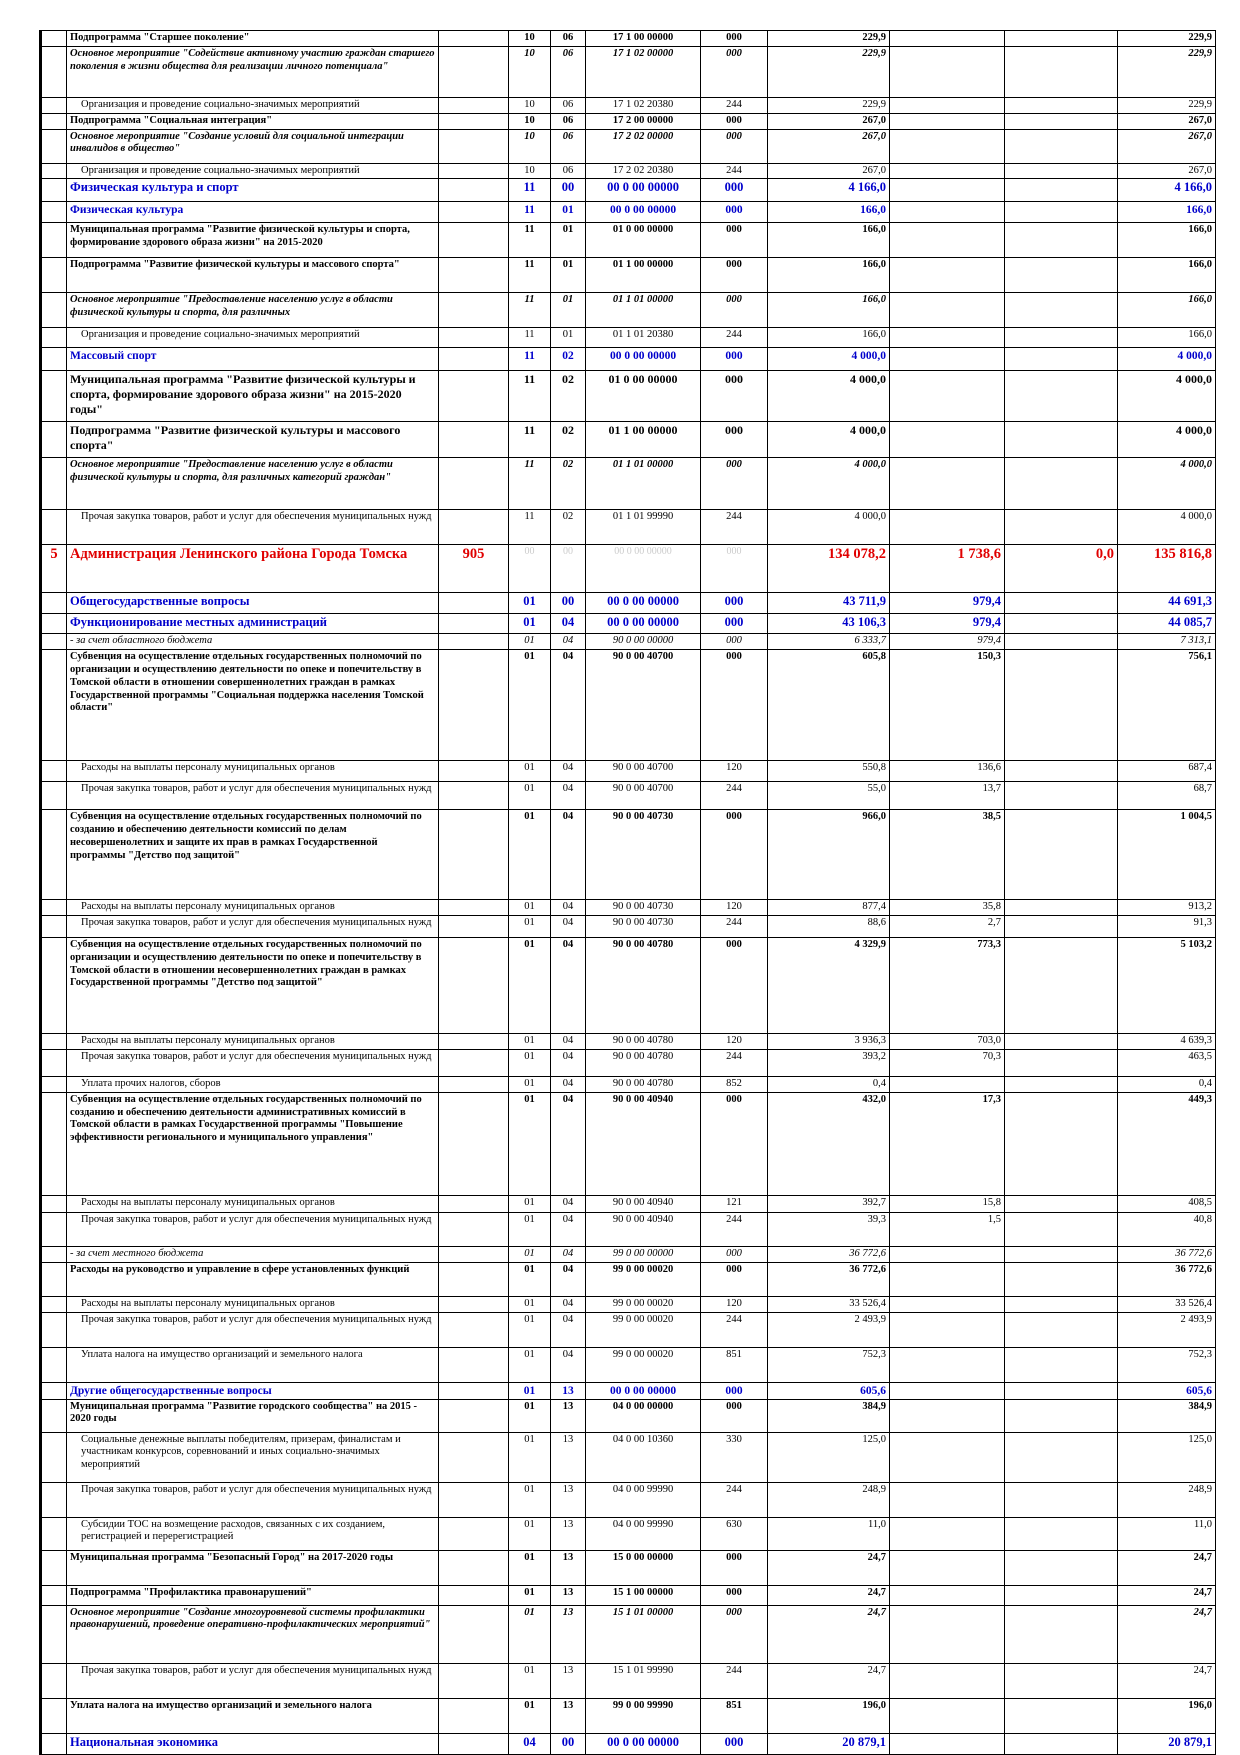 The image size is (1240, 1755). What do you see at coordinates (1166, 1084) in the screenshot?
I see `total: 0,4` at bounding box center [1166, 1084].